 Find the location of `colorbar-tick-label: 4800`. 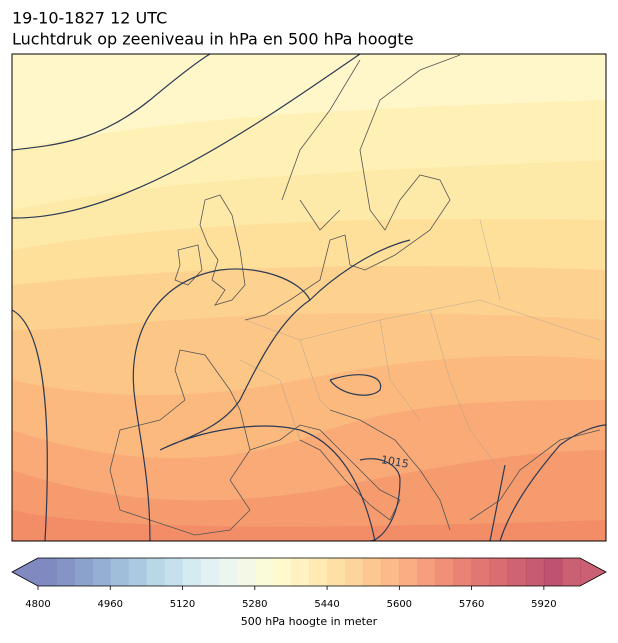

colorbar-tick-label: 4800 is located at coordinates (37, 604).